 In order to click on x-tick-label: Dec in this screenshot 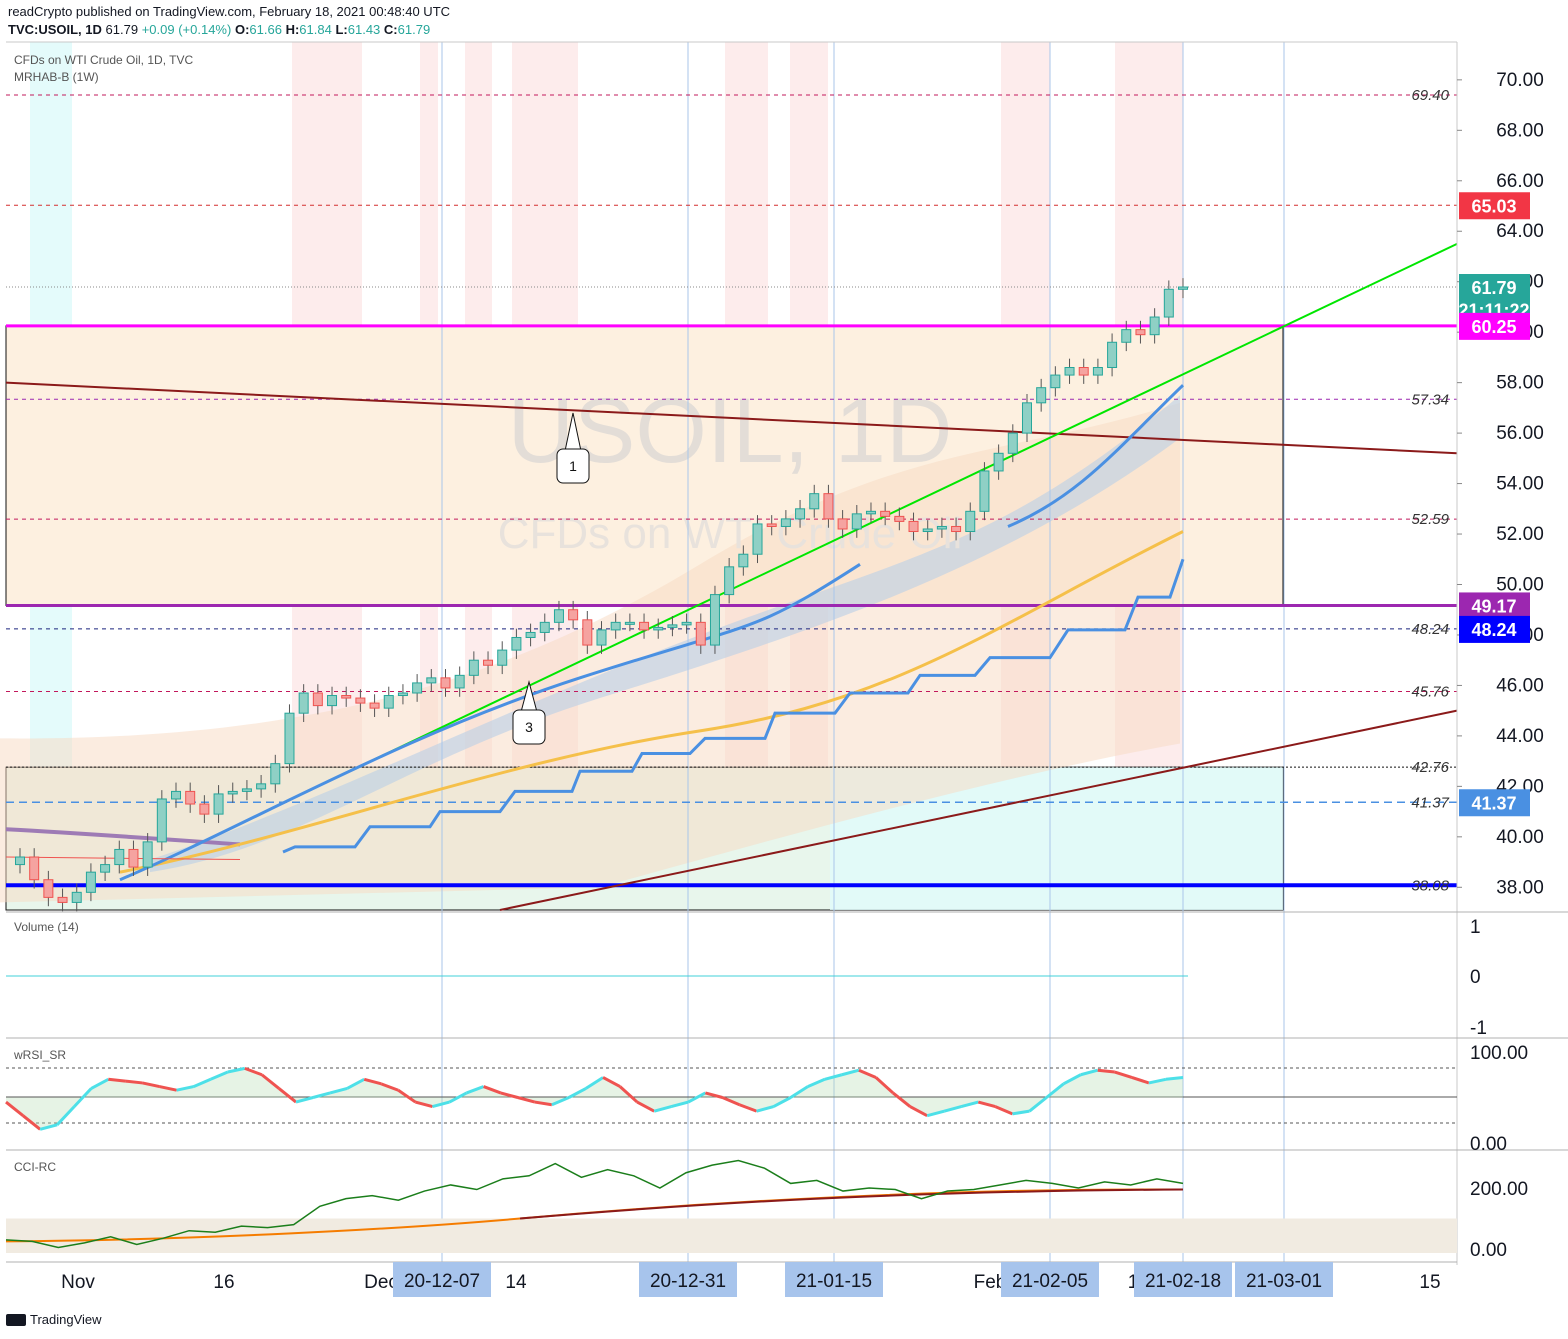, I will do `click(381, 1282)`.